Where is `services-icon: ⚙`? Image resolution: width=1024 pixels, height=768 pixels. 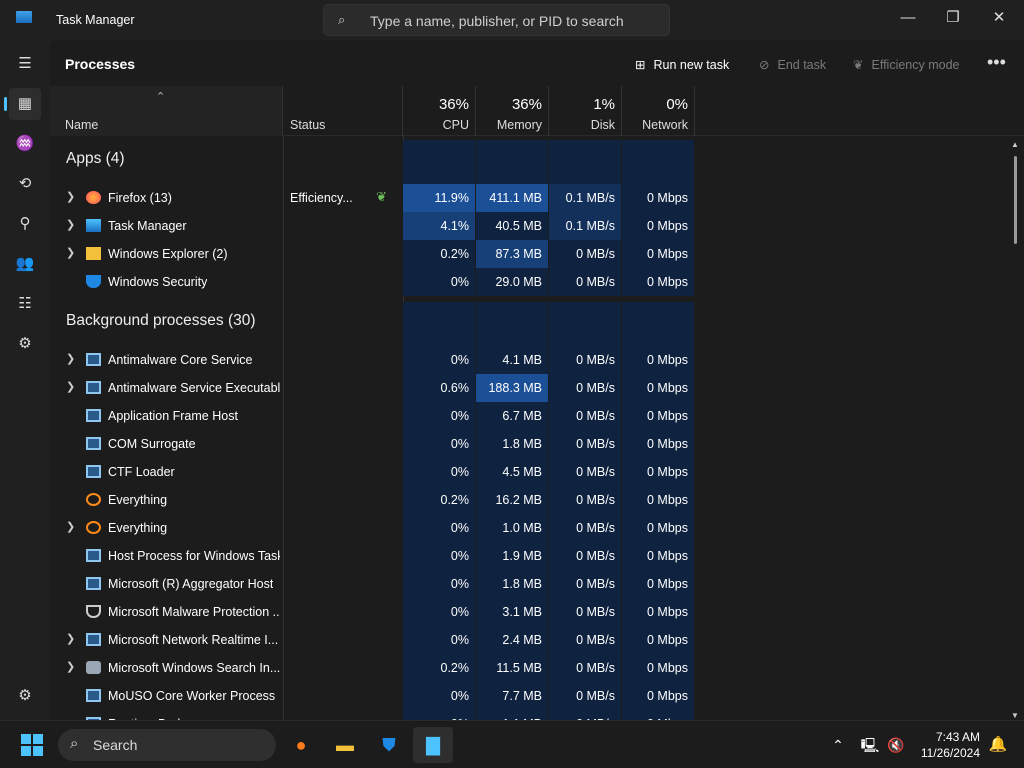 services-icon: ⚙ is located at coordinates (25, 343).